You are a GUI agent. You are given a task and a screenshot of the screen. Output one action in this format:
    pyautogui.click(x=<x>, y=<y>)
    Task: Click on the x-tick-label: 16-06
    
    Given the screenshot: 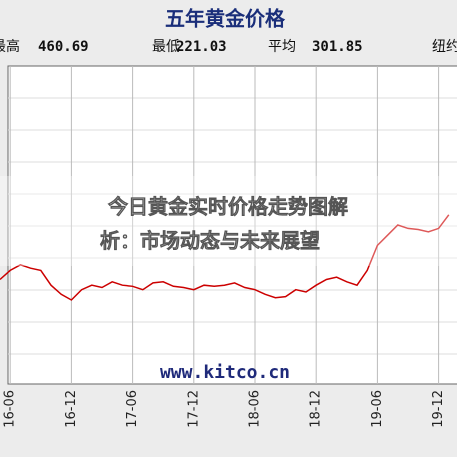 What is the action you would take?
    pyautogui.click(x=10, y=409)
    